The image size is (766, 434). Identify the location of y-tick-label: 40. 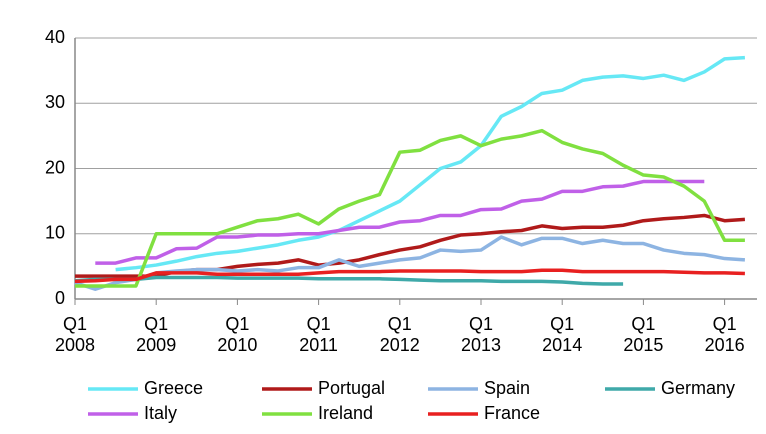
(55, 37).